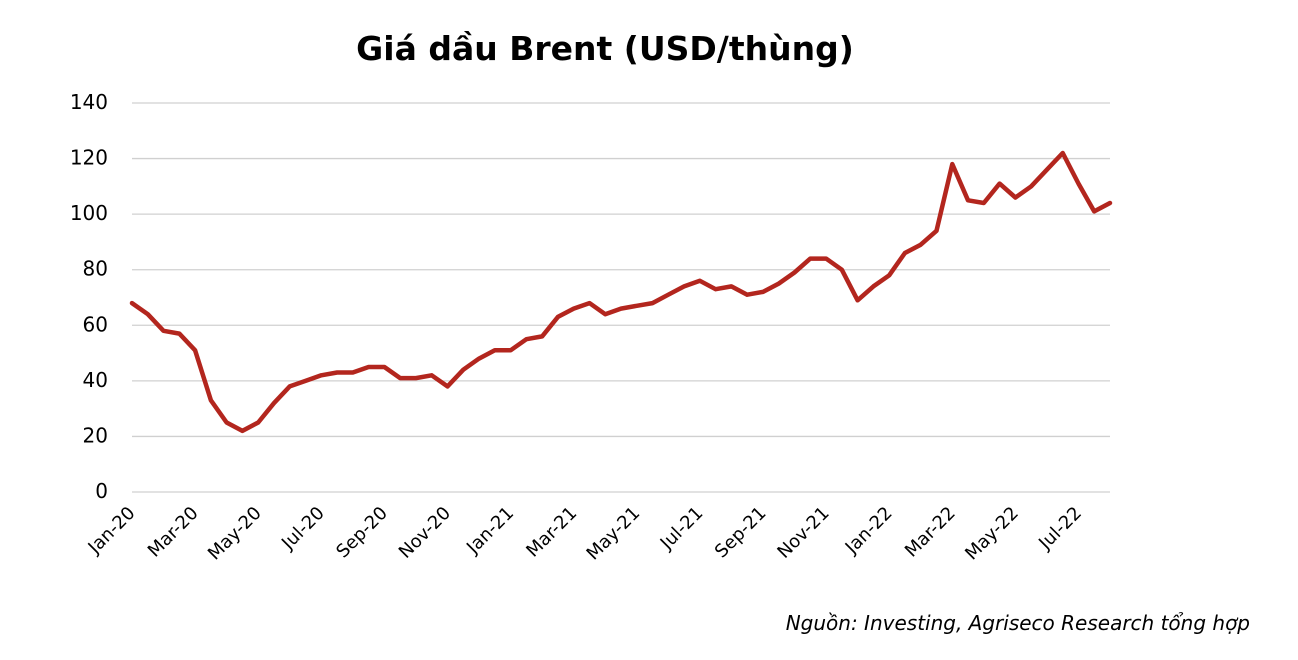 The width and height of the screenshot is (1298, 660). I want to click on y-tick-label: 140, so click(89, 102).